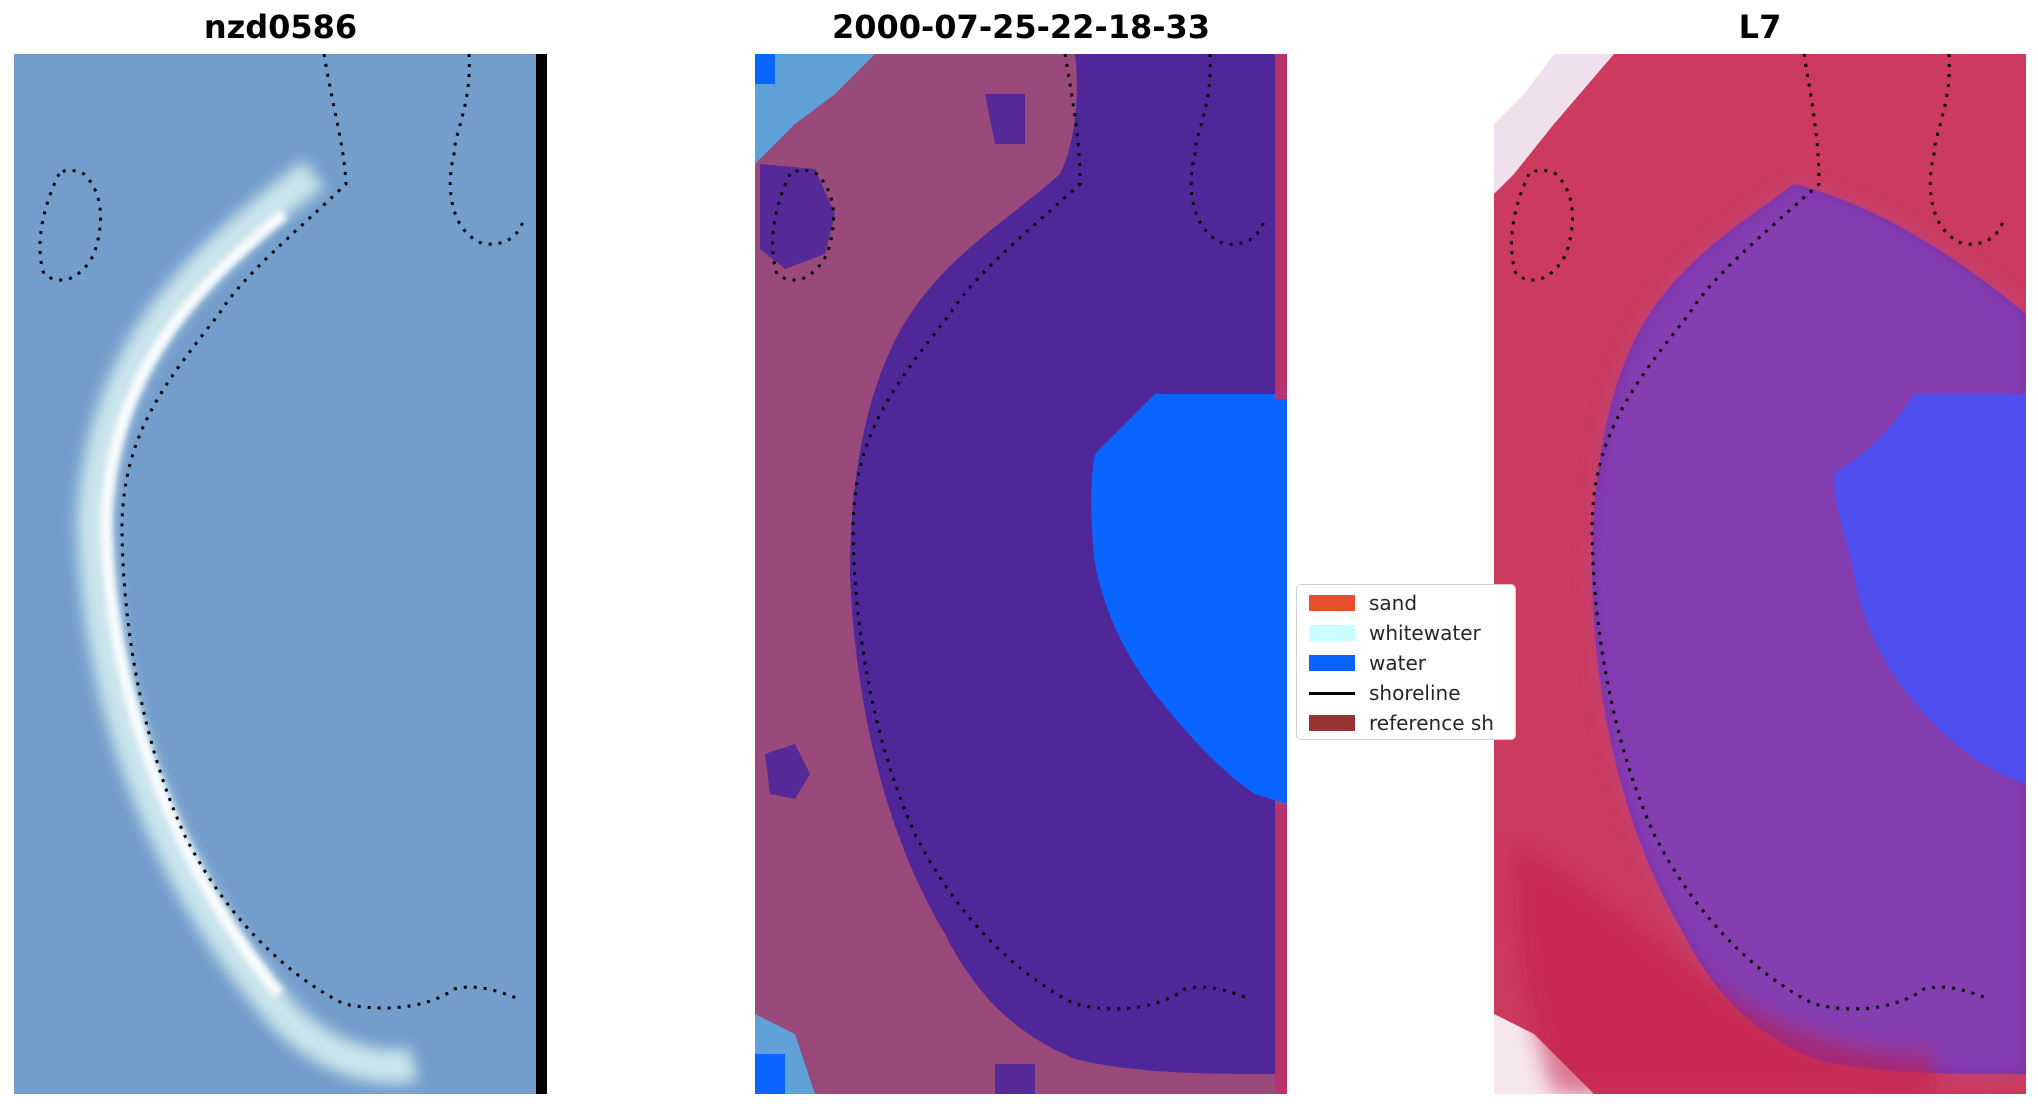 This screenshot has width=2038, height=1108. I want to click on legend-item-shoreline: shoreline, so click(1385, 693).